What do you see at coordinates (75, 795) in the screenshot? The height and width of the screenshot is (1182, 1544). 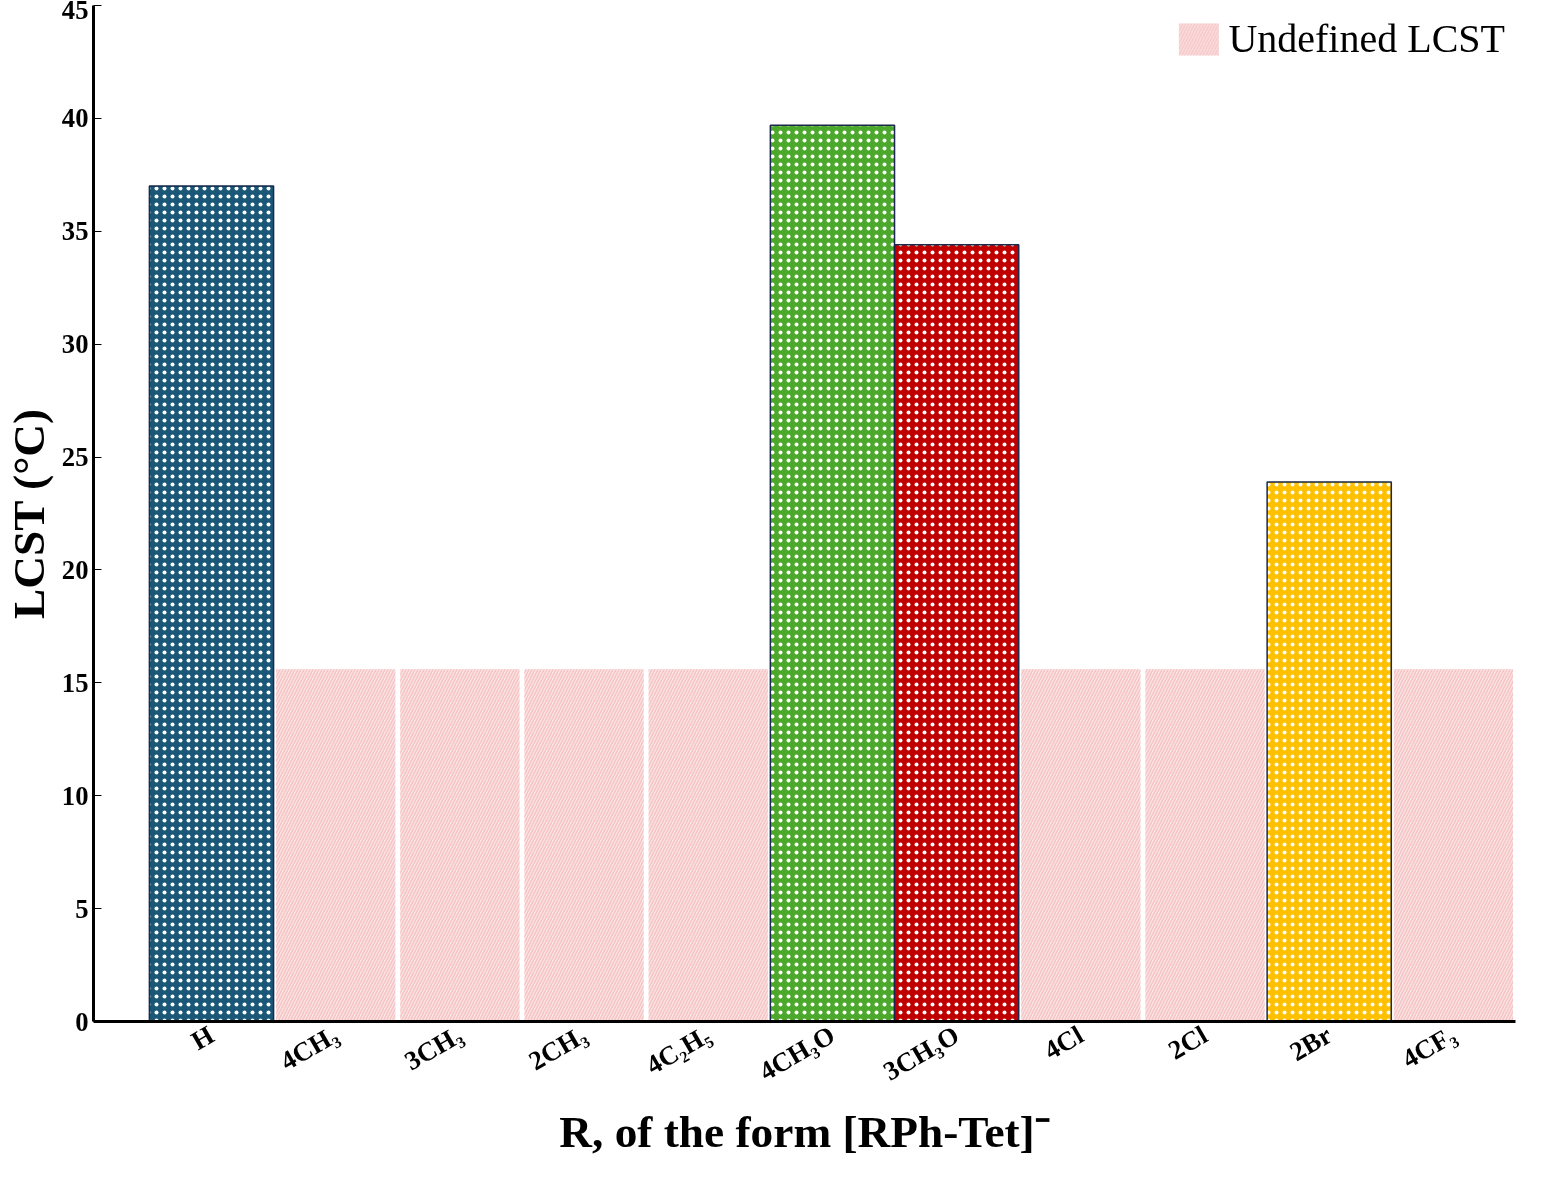 I see `y-tick-label: 10` at bounding box center [75, 795].